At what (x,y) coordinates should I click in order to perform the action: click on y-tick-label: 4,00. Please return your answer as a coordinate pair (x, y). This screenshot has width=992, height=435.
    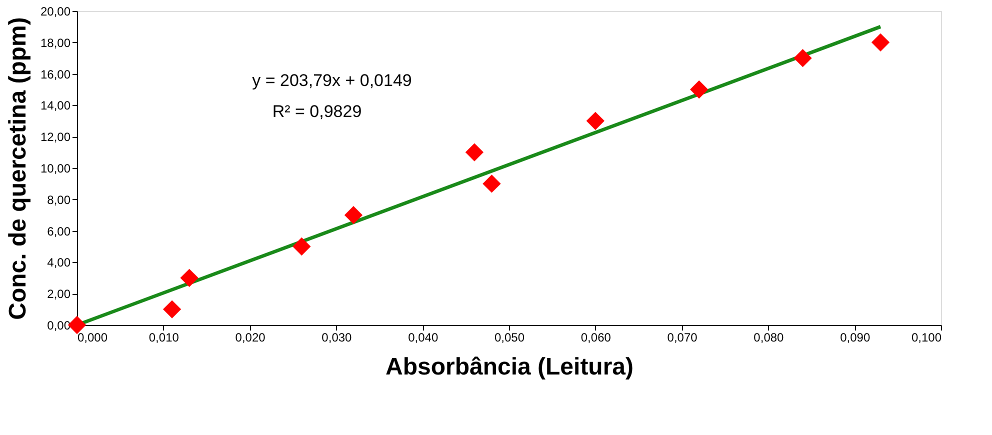
    Looking at the image, I should click on (59, 263).